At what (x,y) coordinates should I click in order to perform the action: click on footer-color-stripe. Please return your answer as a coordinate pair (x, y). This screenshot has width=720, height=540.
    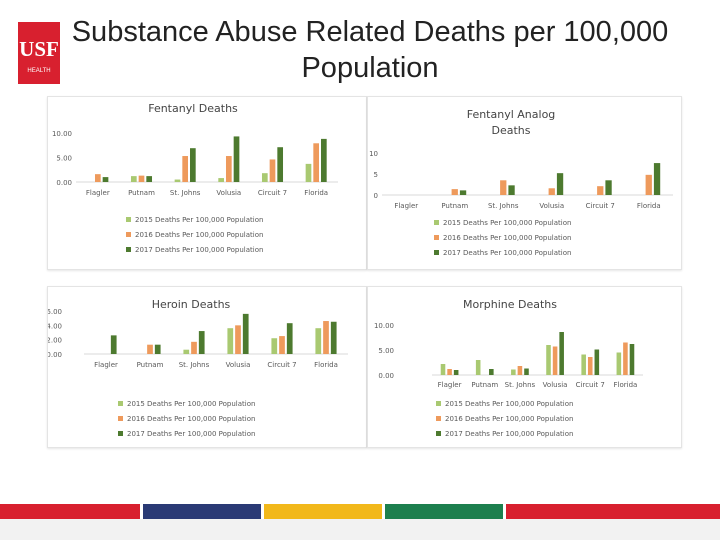
    Looking at the image, I should click on (360, 511).